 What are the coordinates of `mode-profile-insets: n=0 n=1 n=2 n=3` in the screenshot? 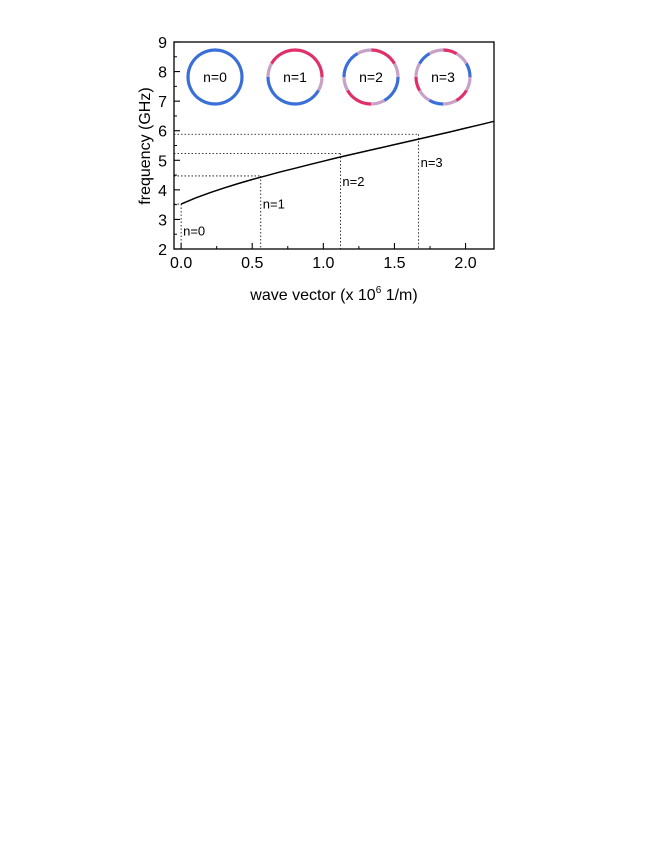 It's located at (329, 77).